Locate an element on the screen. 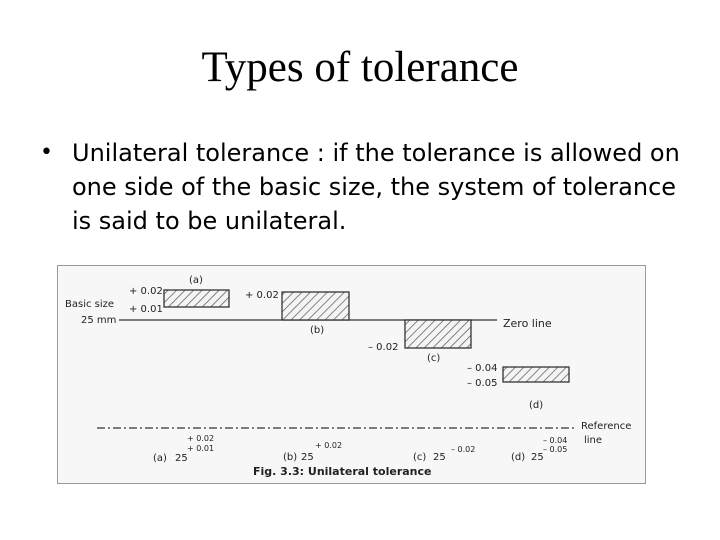 The width and height of the screenshot is (720, 540). bottom-b-upper: + 0.02 is located at coordinates (328, 445).